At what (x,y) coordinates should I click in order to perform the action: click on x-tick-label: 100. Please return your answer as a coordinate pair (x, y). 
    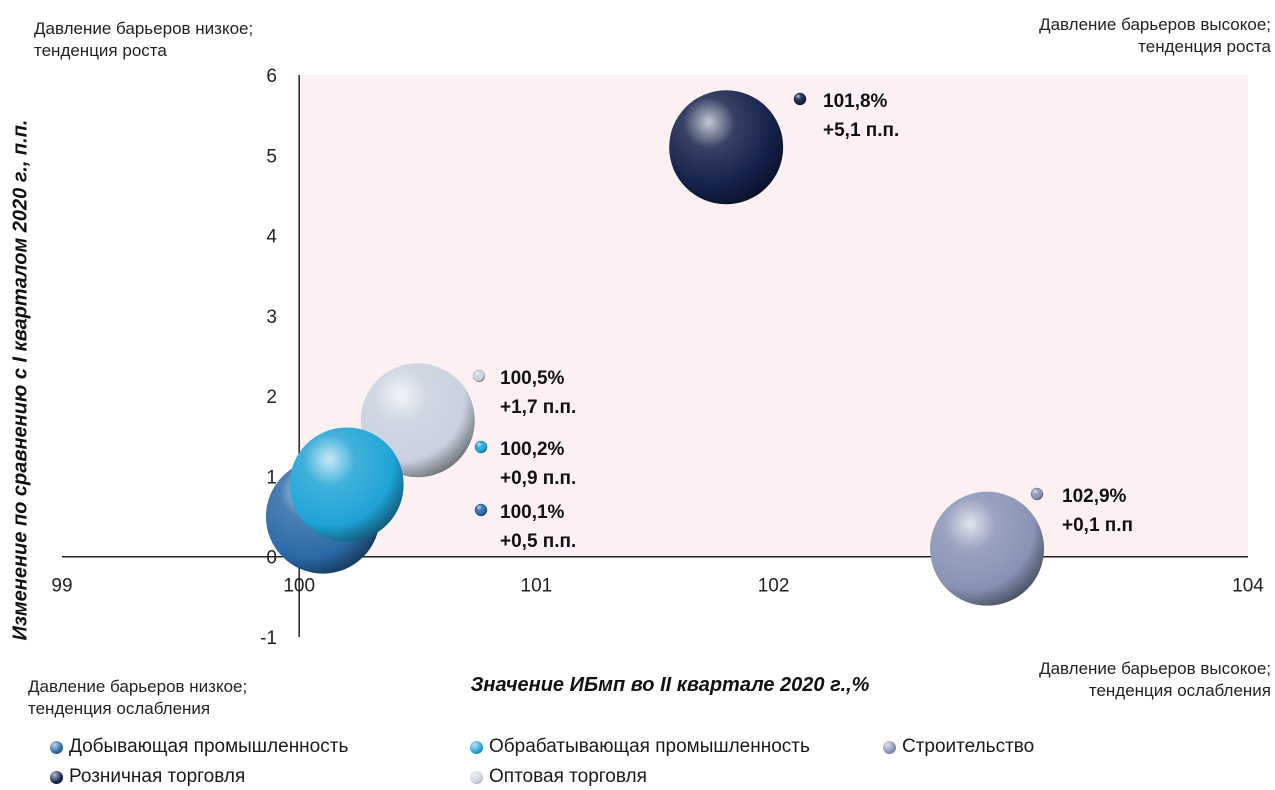
    Looking at the image, I should click on (299, 586).